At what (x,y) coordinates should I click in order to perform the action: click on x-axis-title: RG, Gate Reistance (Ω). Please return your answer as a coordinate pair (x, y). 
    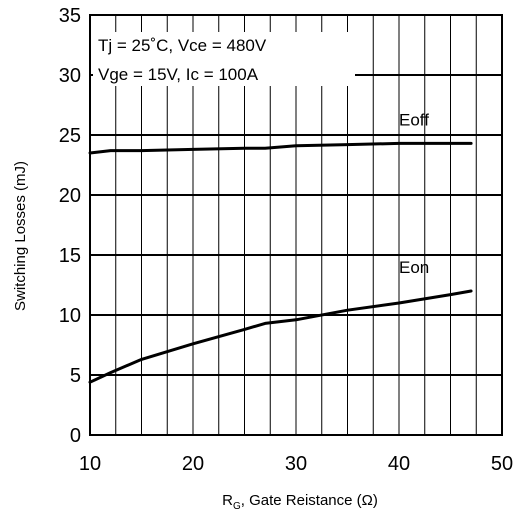
    Looking at the image, I should click on (300, 502).